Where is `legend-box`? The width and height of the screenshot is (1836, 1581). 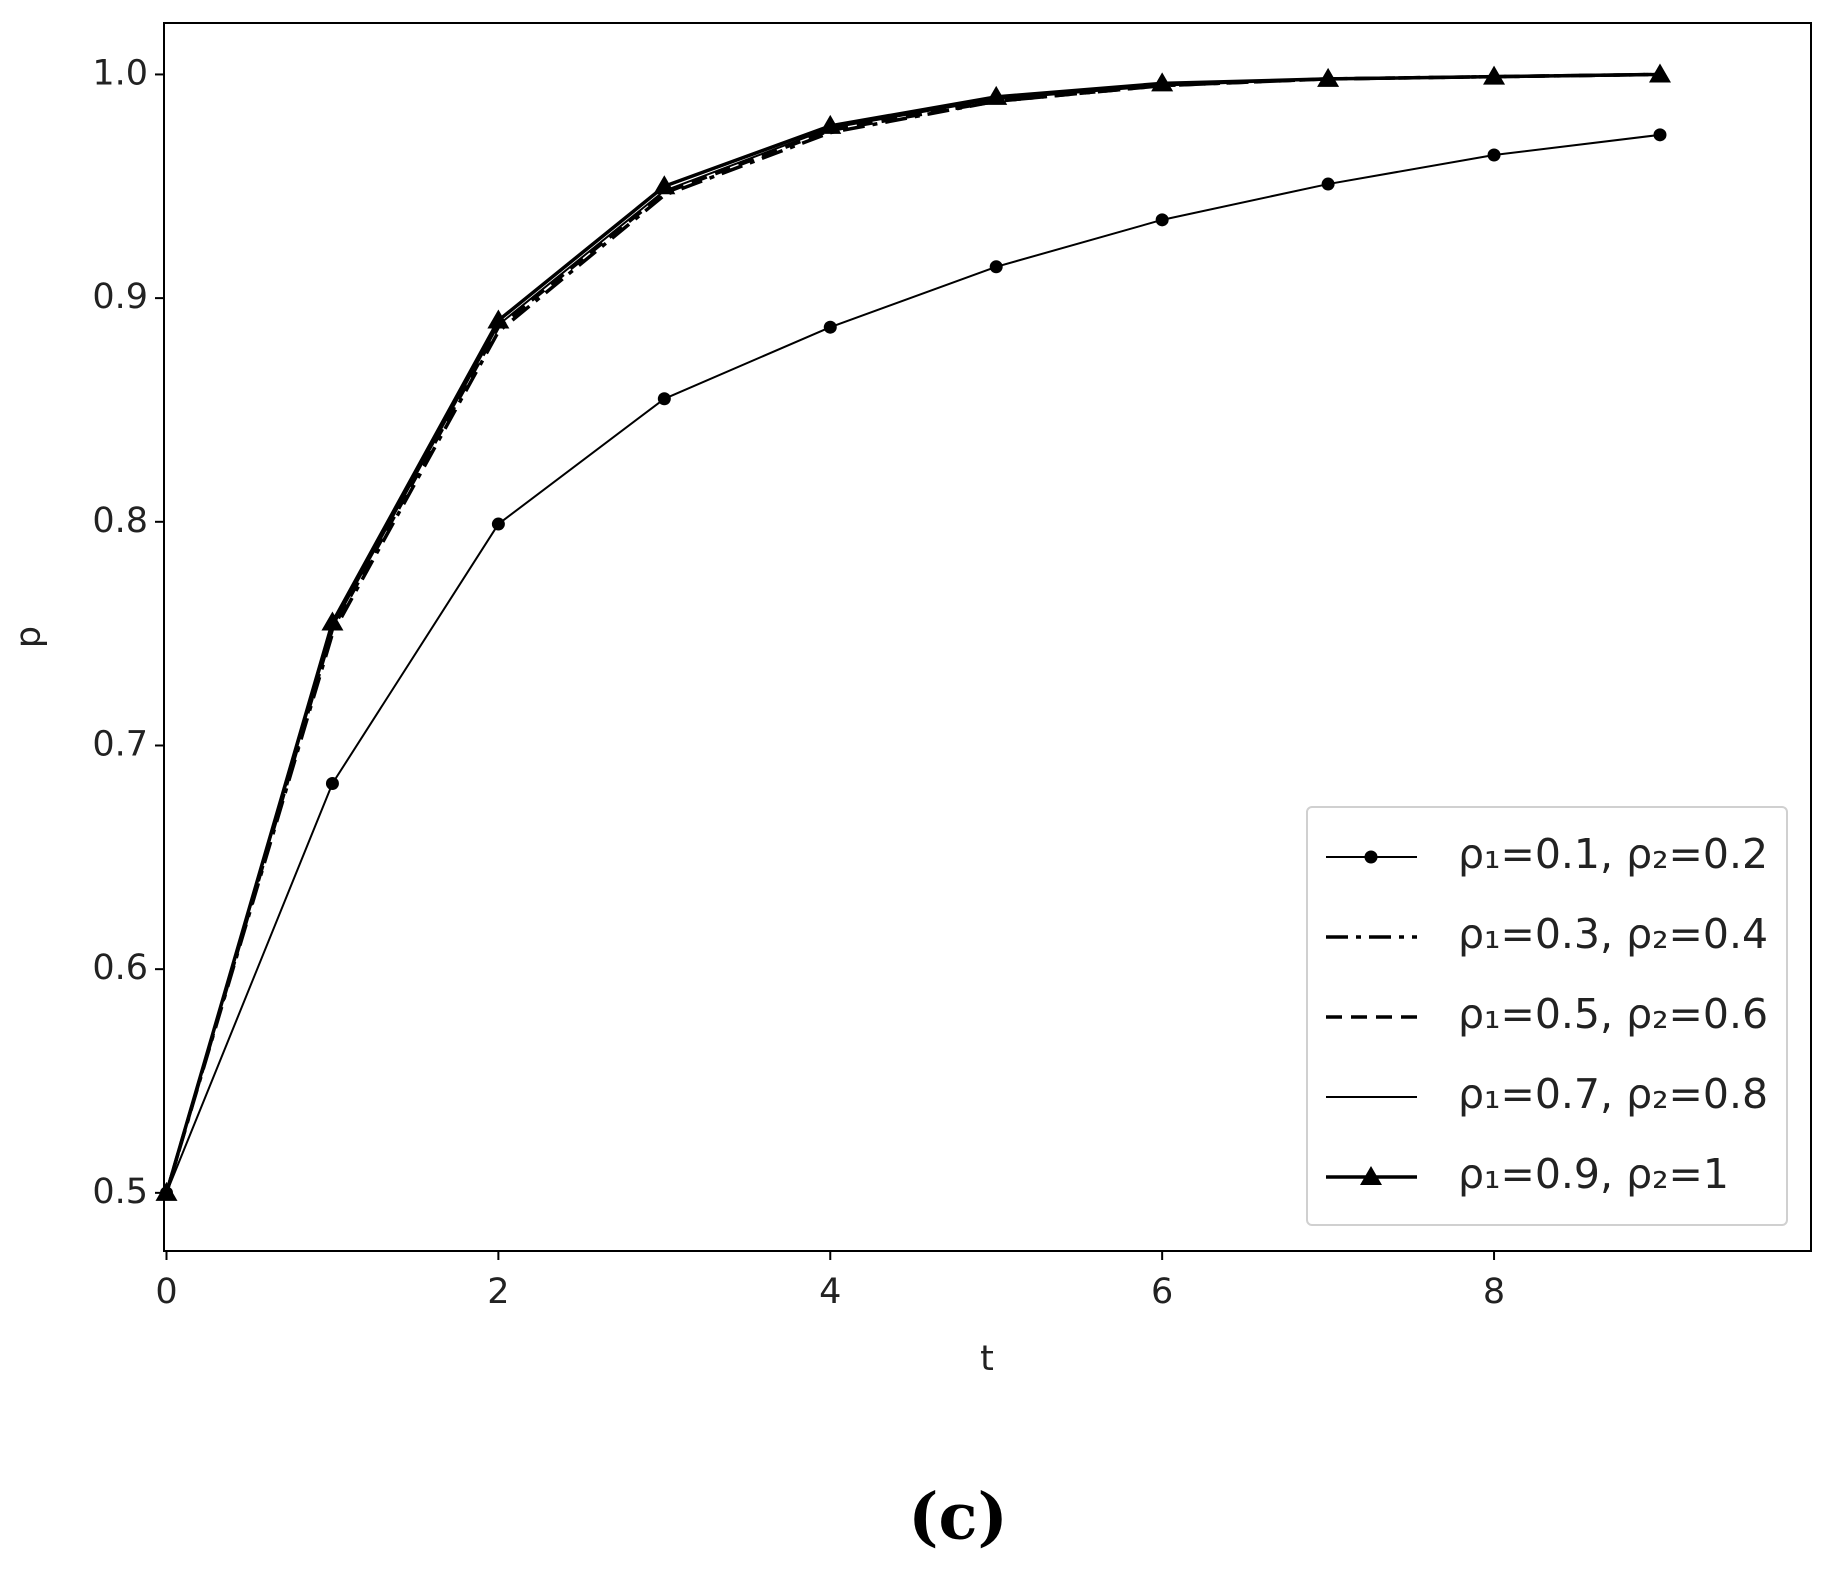 legend-box is located at coordinates (1547, 1016).